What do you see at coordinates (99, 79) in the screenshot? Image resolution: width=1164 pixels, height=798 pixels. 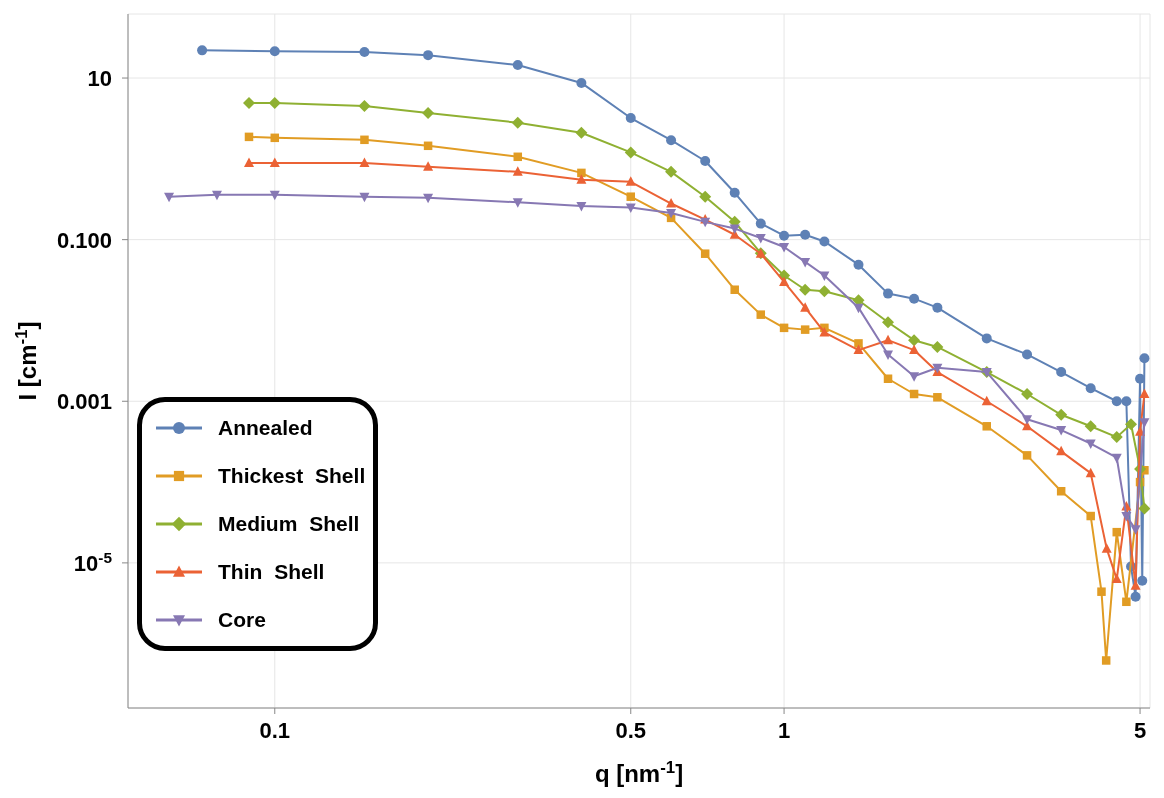 I see `y-tick-label: 10` at bounding box center [99, 79].